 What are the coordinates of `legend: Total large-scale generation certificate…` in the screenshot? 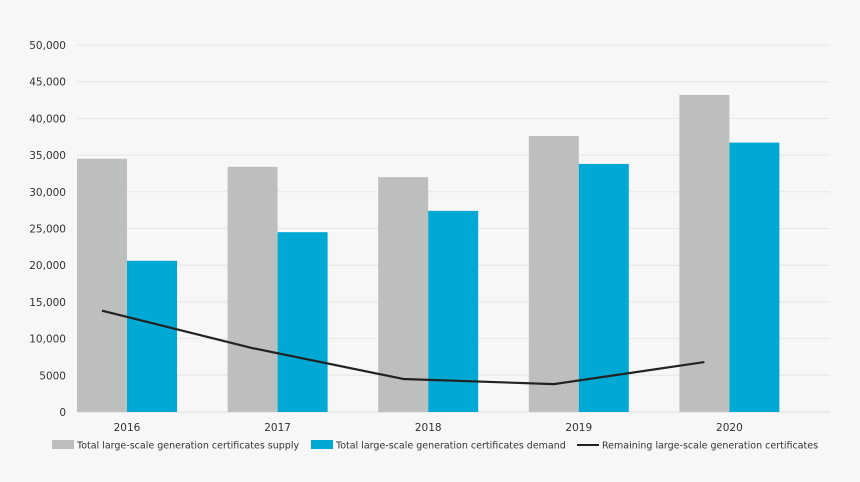 It's located at (435, 446).